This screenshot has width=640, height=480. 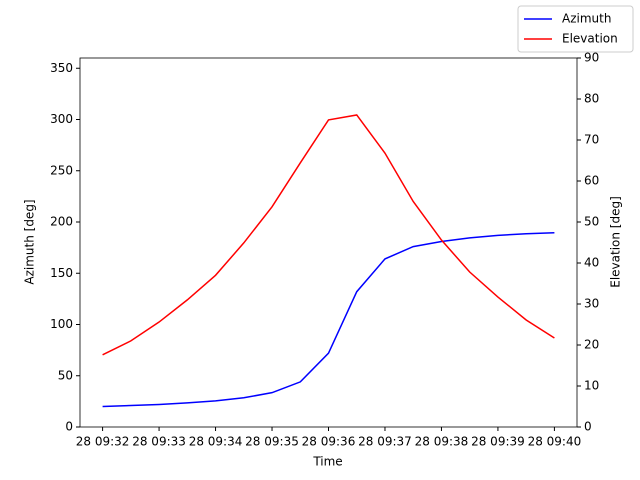 I want to click on y2-tick-label: 0, so click(x=588, y=427).